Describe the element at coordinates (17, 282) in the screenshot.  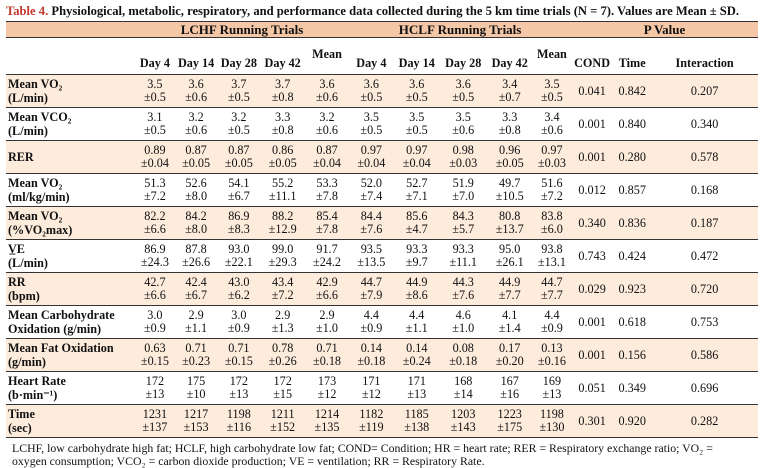
I see `row-label-line-1: RR` at that location.